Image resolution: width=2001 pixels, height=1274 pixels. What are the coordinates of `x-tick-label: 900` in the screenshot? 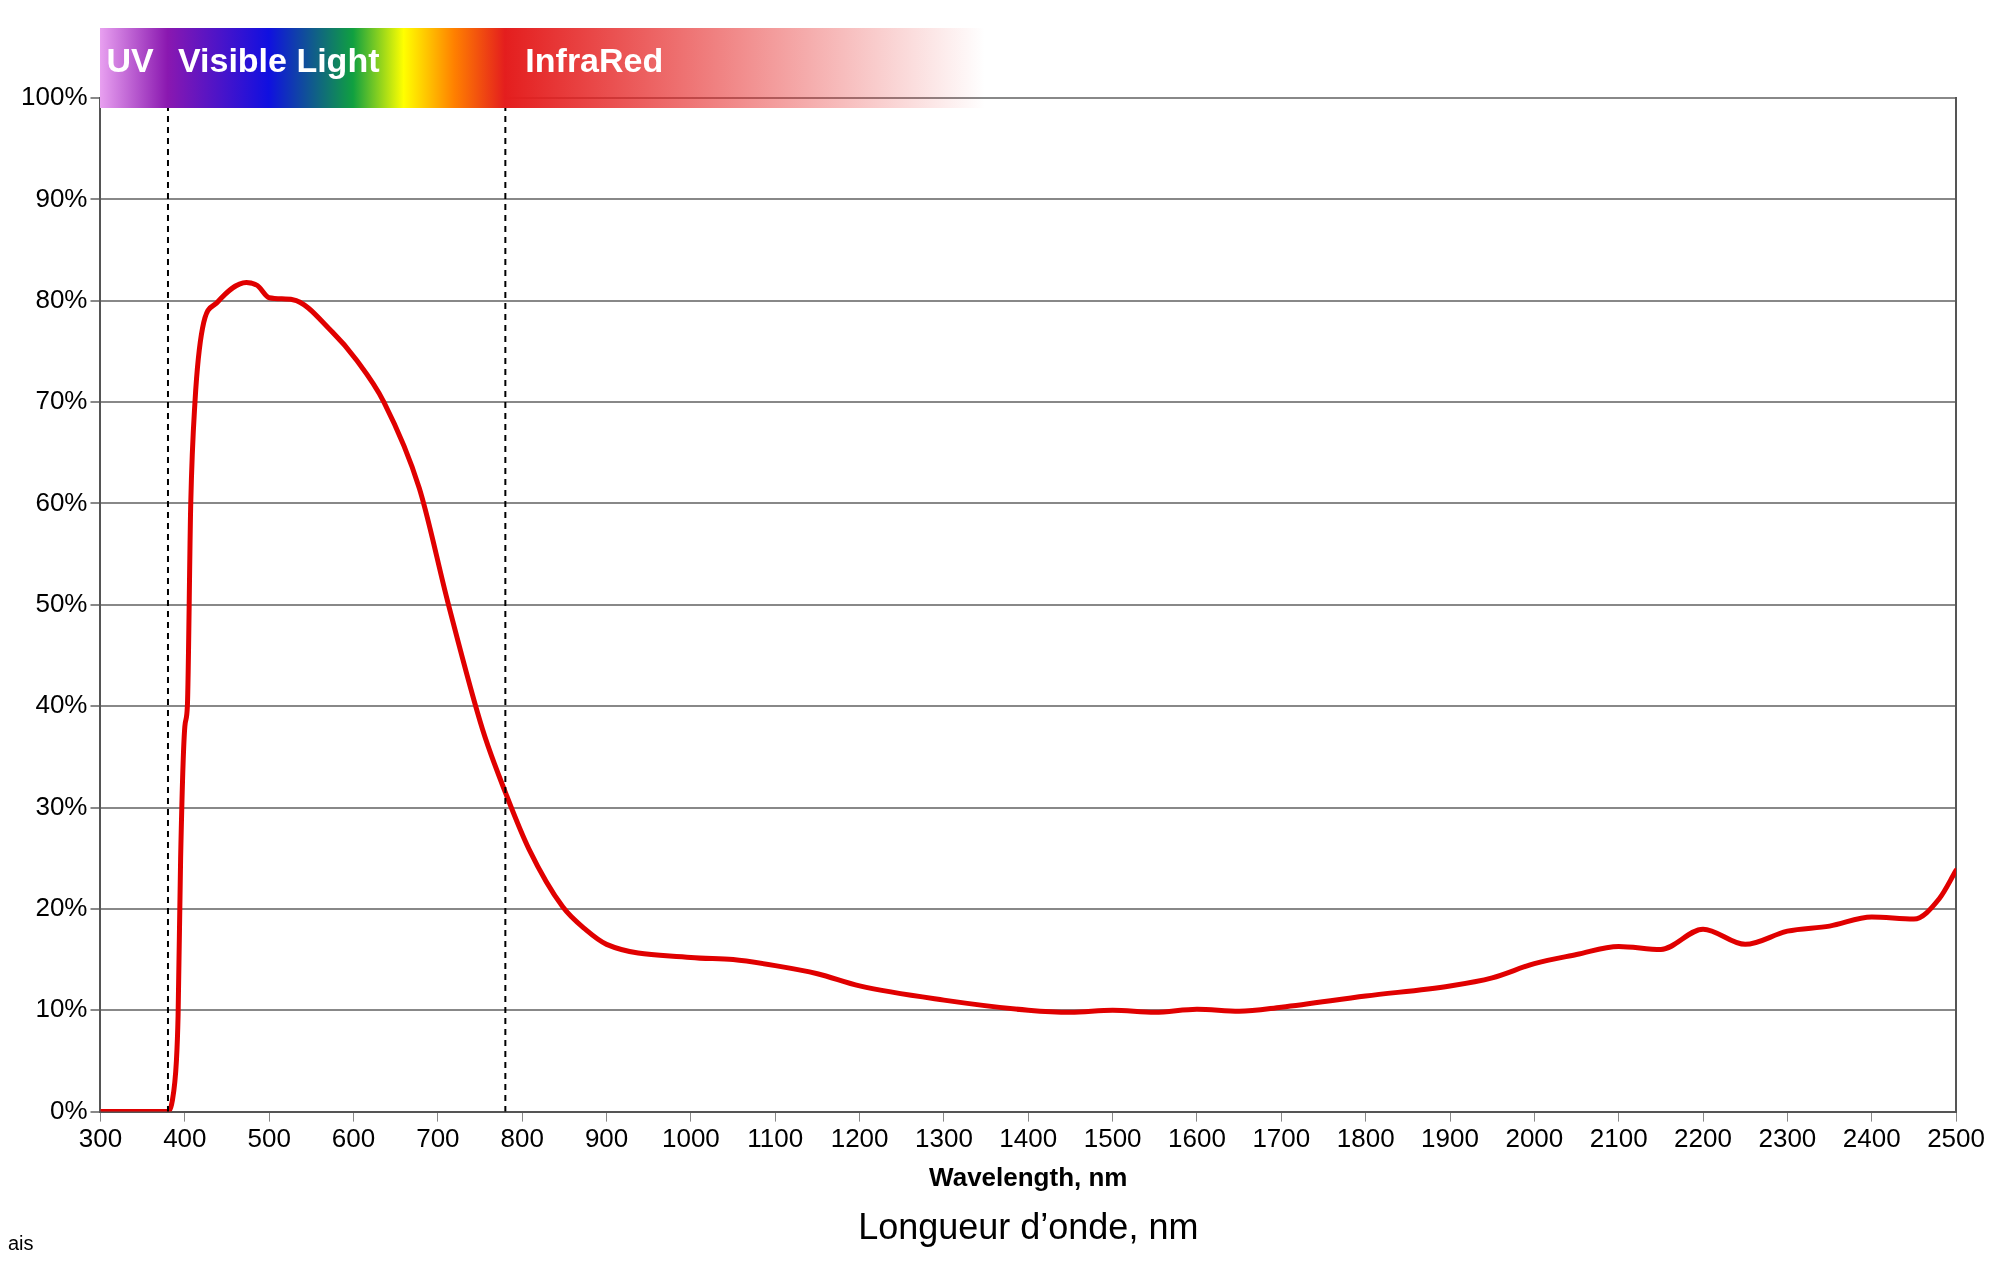 It's located at (606, 1138).